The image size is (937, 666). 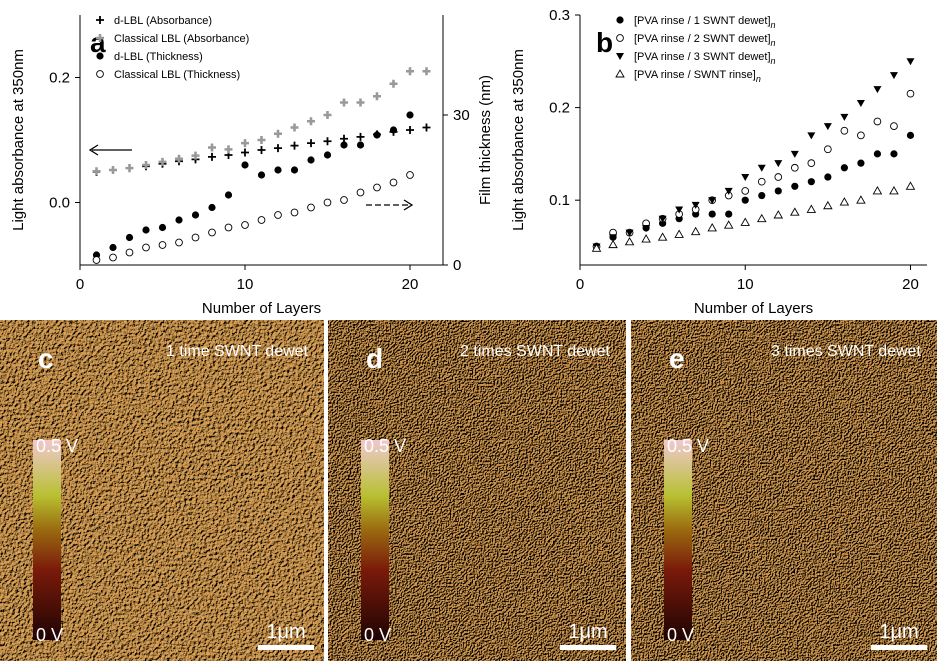 I want to click on panel-title: 3 times SWNT dewet, so click(x=846, y=351).